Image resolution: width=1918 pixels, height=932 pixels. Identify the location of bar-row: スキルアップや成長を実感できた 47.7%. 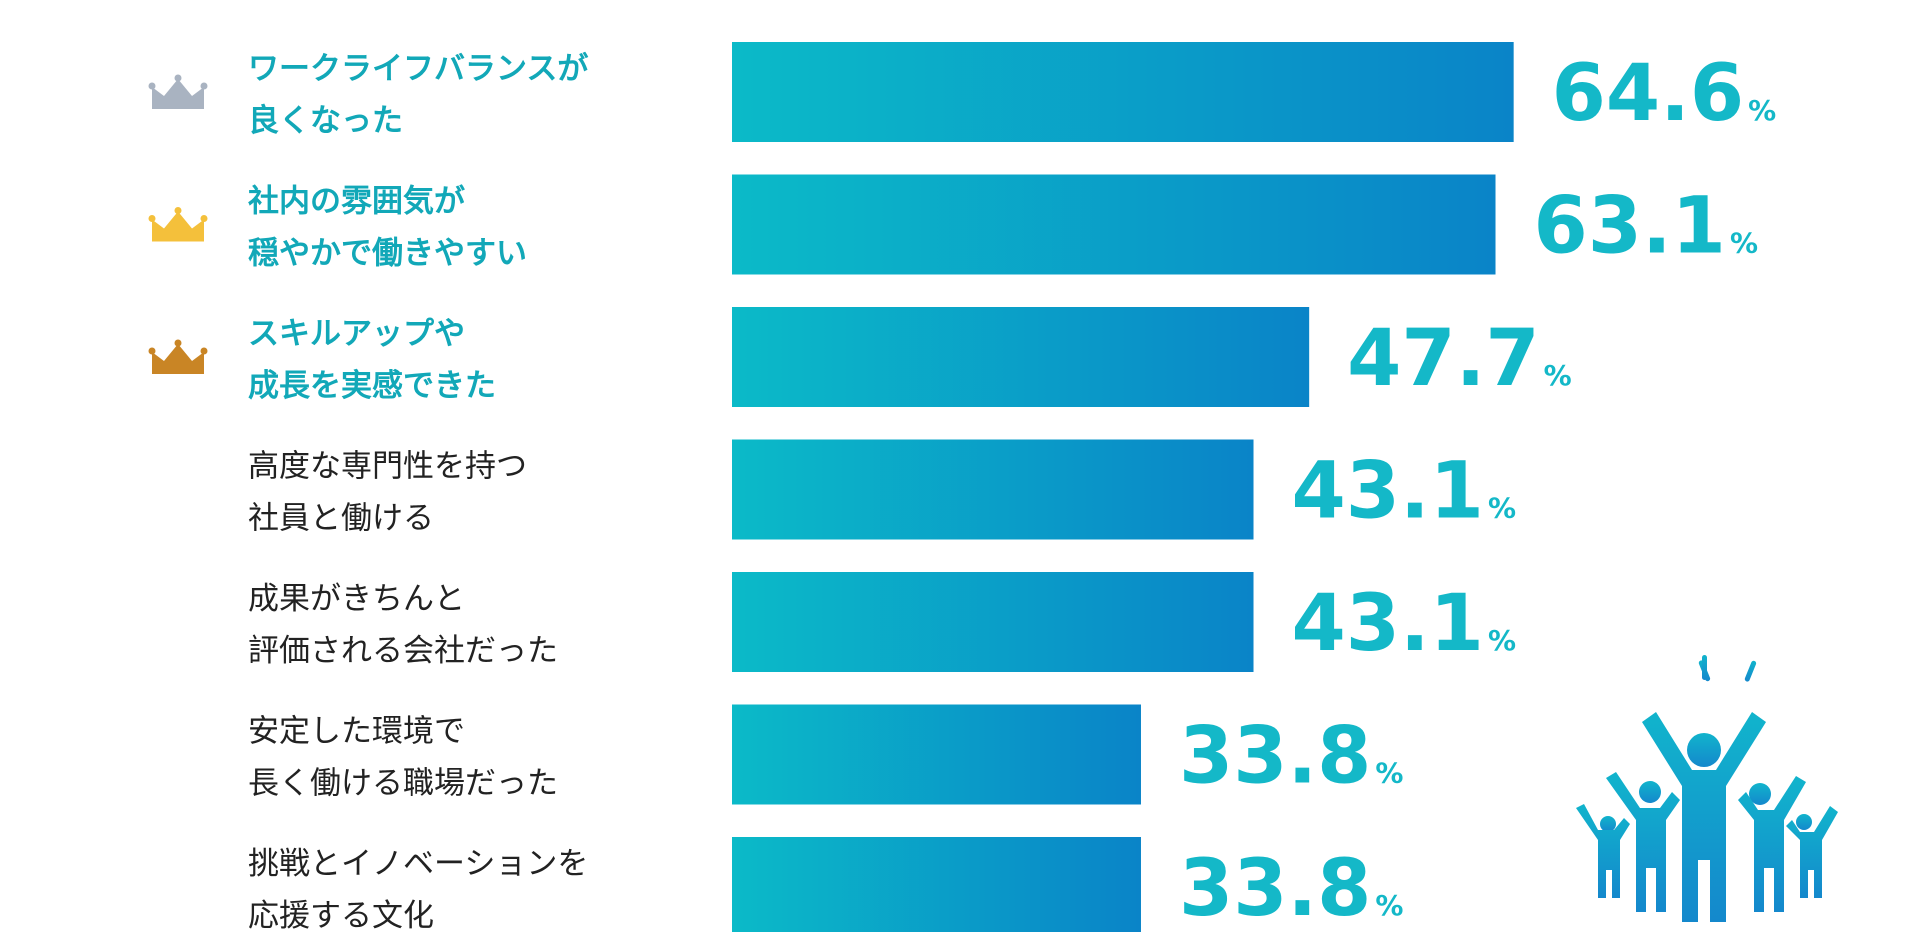
(860, 357).